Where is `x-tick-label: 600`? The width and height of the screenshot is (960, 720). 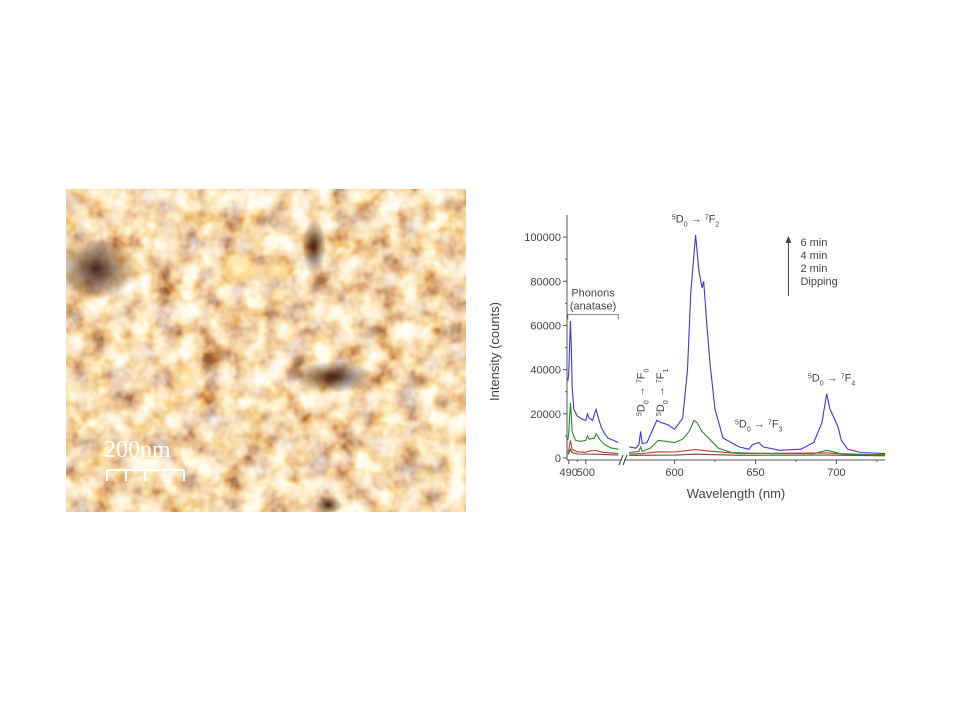
x-tick-label: 600 is located at coordinates (674, 473).